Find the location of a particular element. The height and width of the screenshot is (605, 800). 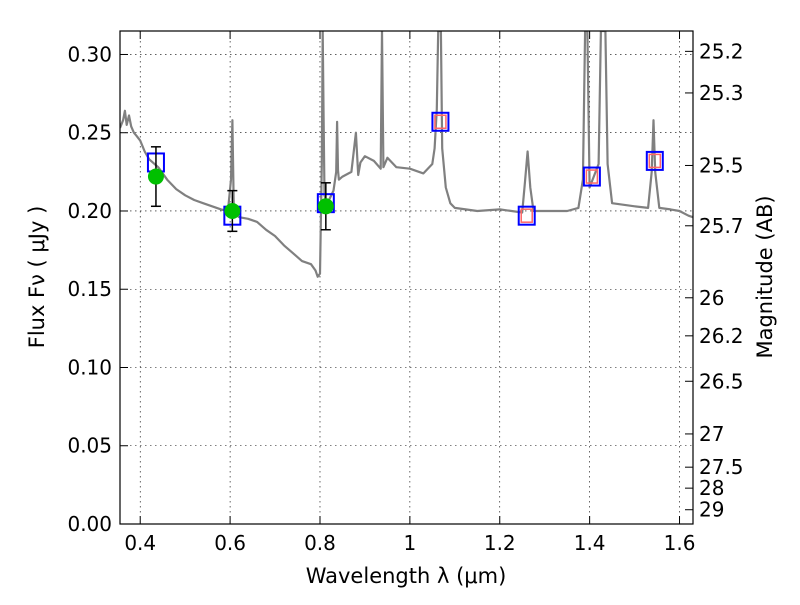

right-tick-label: 26.5 is located at coordinates (721, 381).